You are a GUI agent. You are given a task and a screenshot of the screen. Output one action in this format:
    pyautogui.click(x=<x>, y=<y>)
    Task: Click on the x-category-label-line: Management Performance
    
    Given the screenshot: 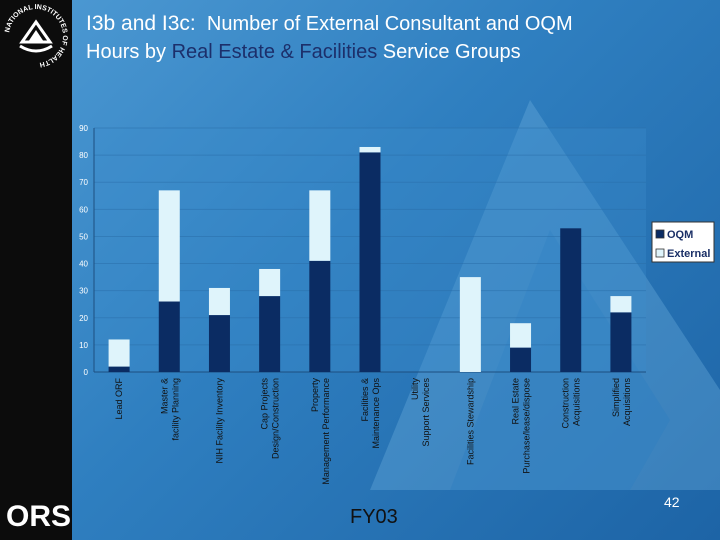 What is the action you would take?
    pyautogui.click(x=326, y=431)
    